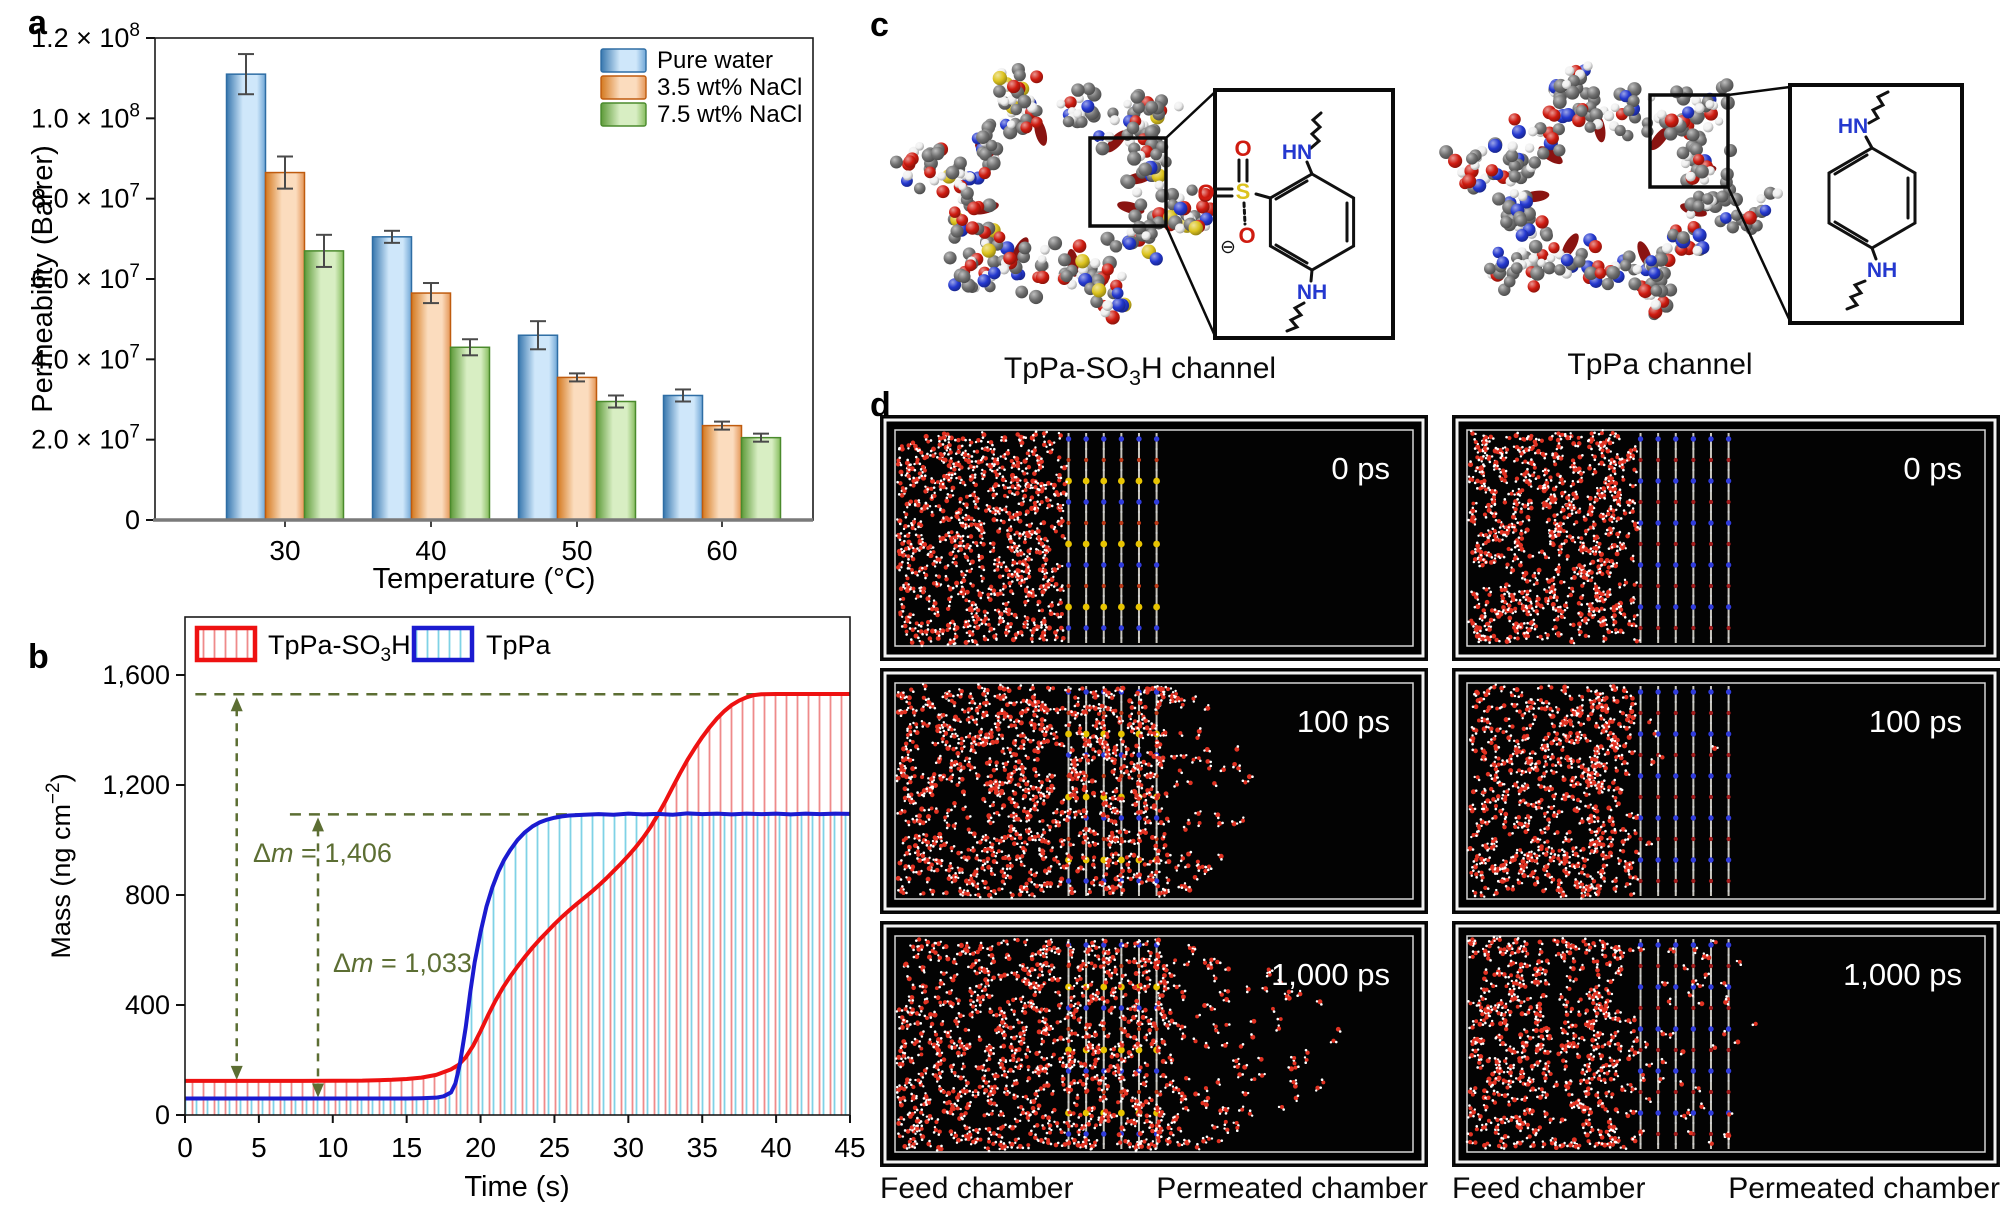 The height and width of the screenshot is (1213, 2016). I want to click on timestamp-label: 0 ps, so click(1360, 468).